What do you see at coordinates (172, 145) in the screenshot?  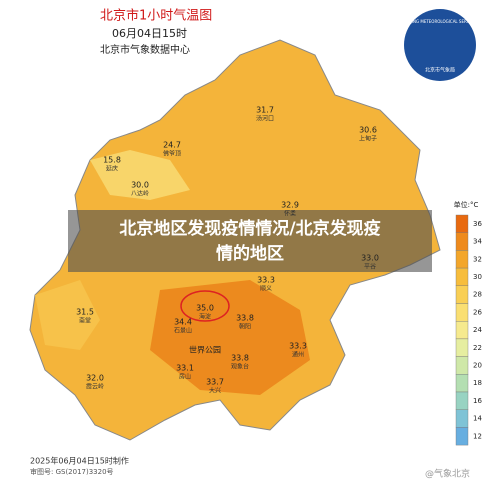 I see `station-value: 24.7` at bounding box center [172, 145].